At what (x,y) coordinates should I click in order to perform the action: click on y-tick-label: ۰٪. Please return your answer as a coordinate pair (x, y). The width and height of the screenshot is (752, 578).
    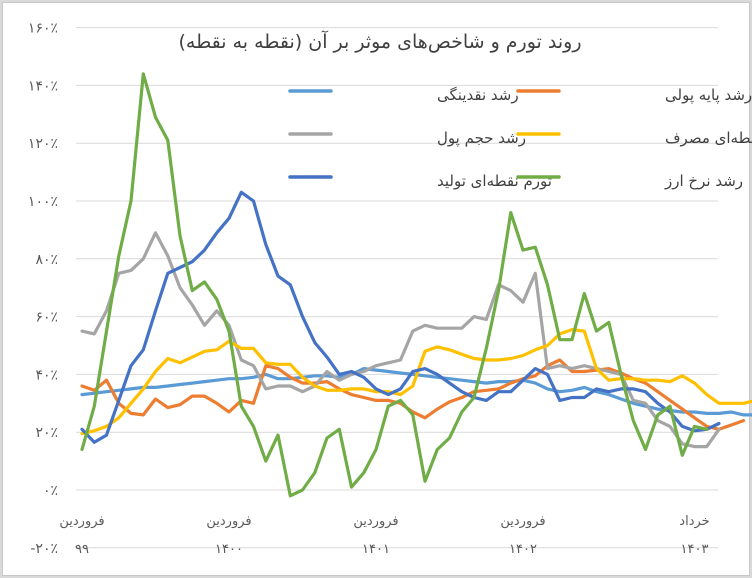
    Looking at the image, I should click on (50, 491).